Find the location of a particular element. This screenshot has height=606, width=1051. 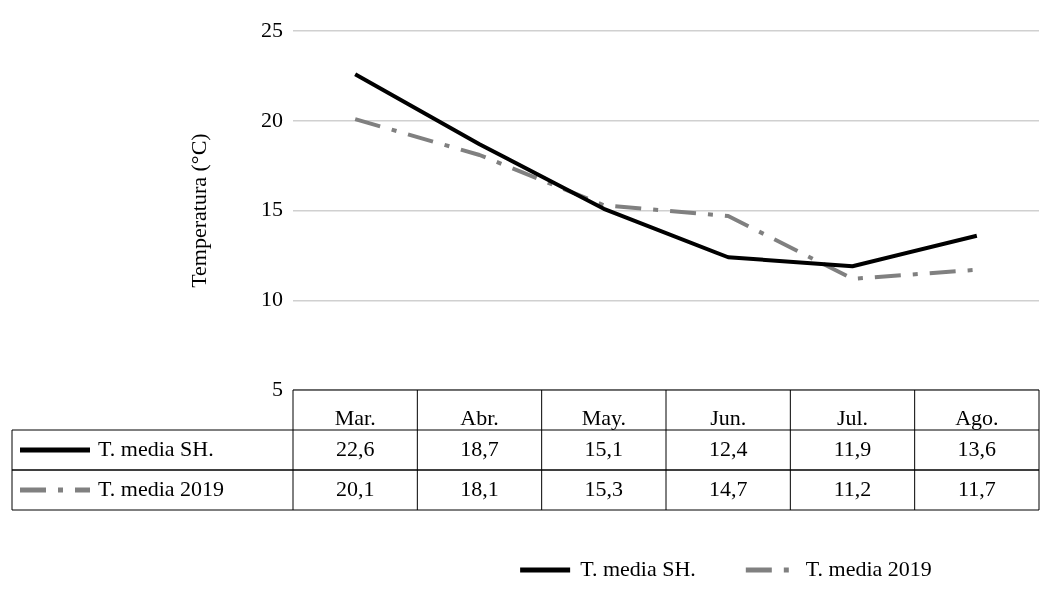

y-axis-title: Temperatura (°C) is located at coordinates (198, 210).